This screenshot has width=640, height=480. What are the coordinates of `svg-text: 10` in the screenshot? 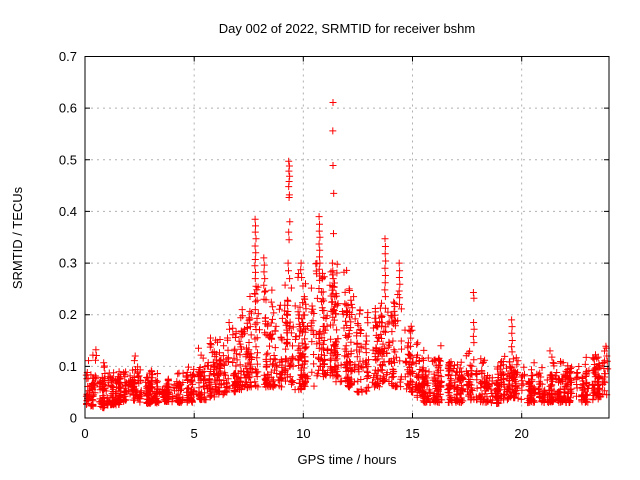 It's located at (303, 433).